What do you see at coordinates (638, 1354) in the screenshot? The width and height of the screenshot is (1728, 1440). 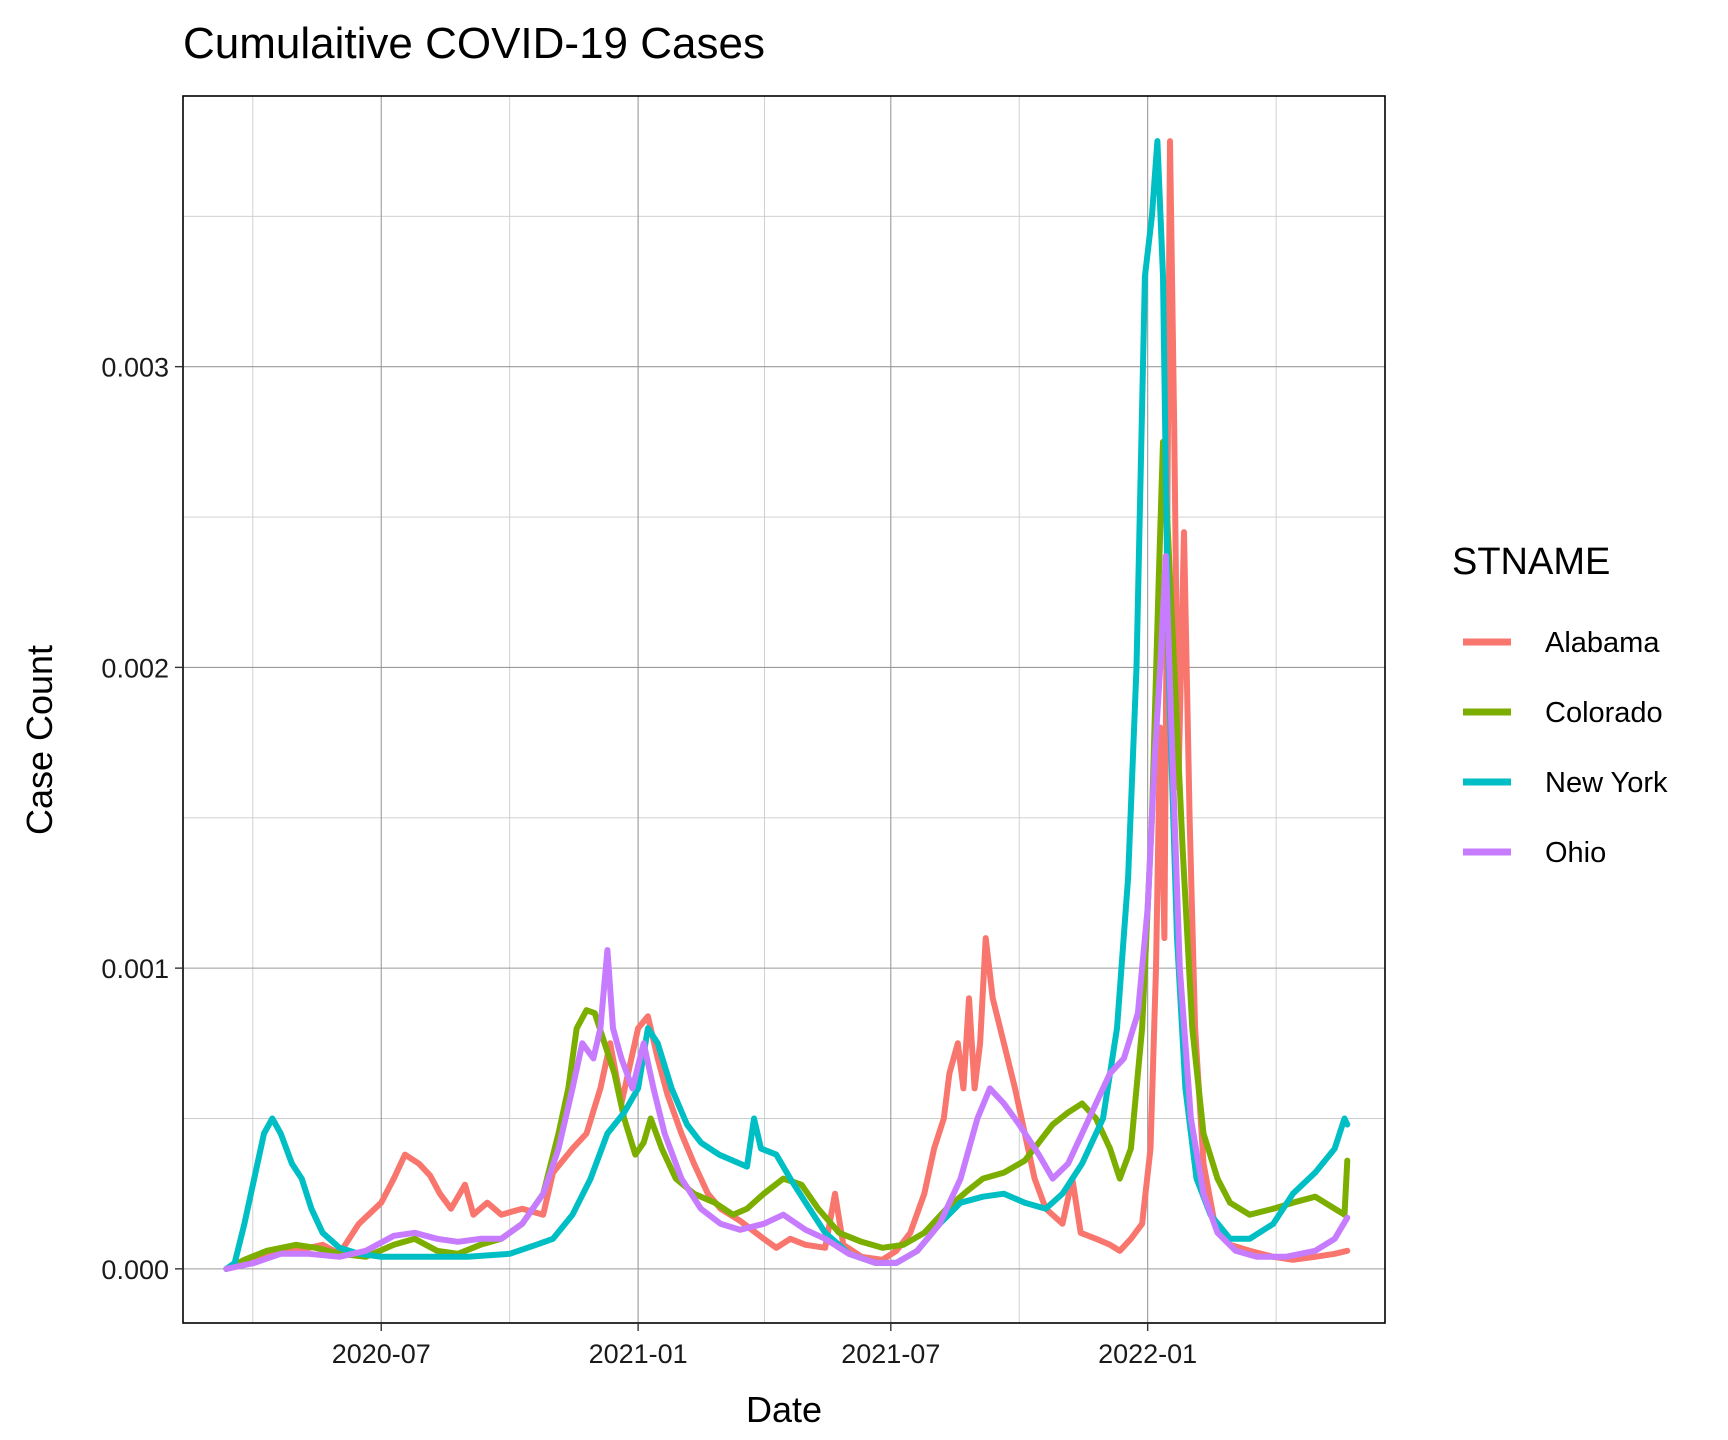 I see `x-tick-label: 2021-01` at bounding box center [638, 1354].